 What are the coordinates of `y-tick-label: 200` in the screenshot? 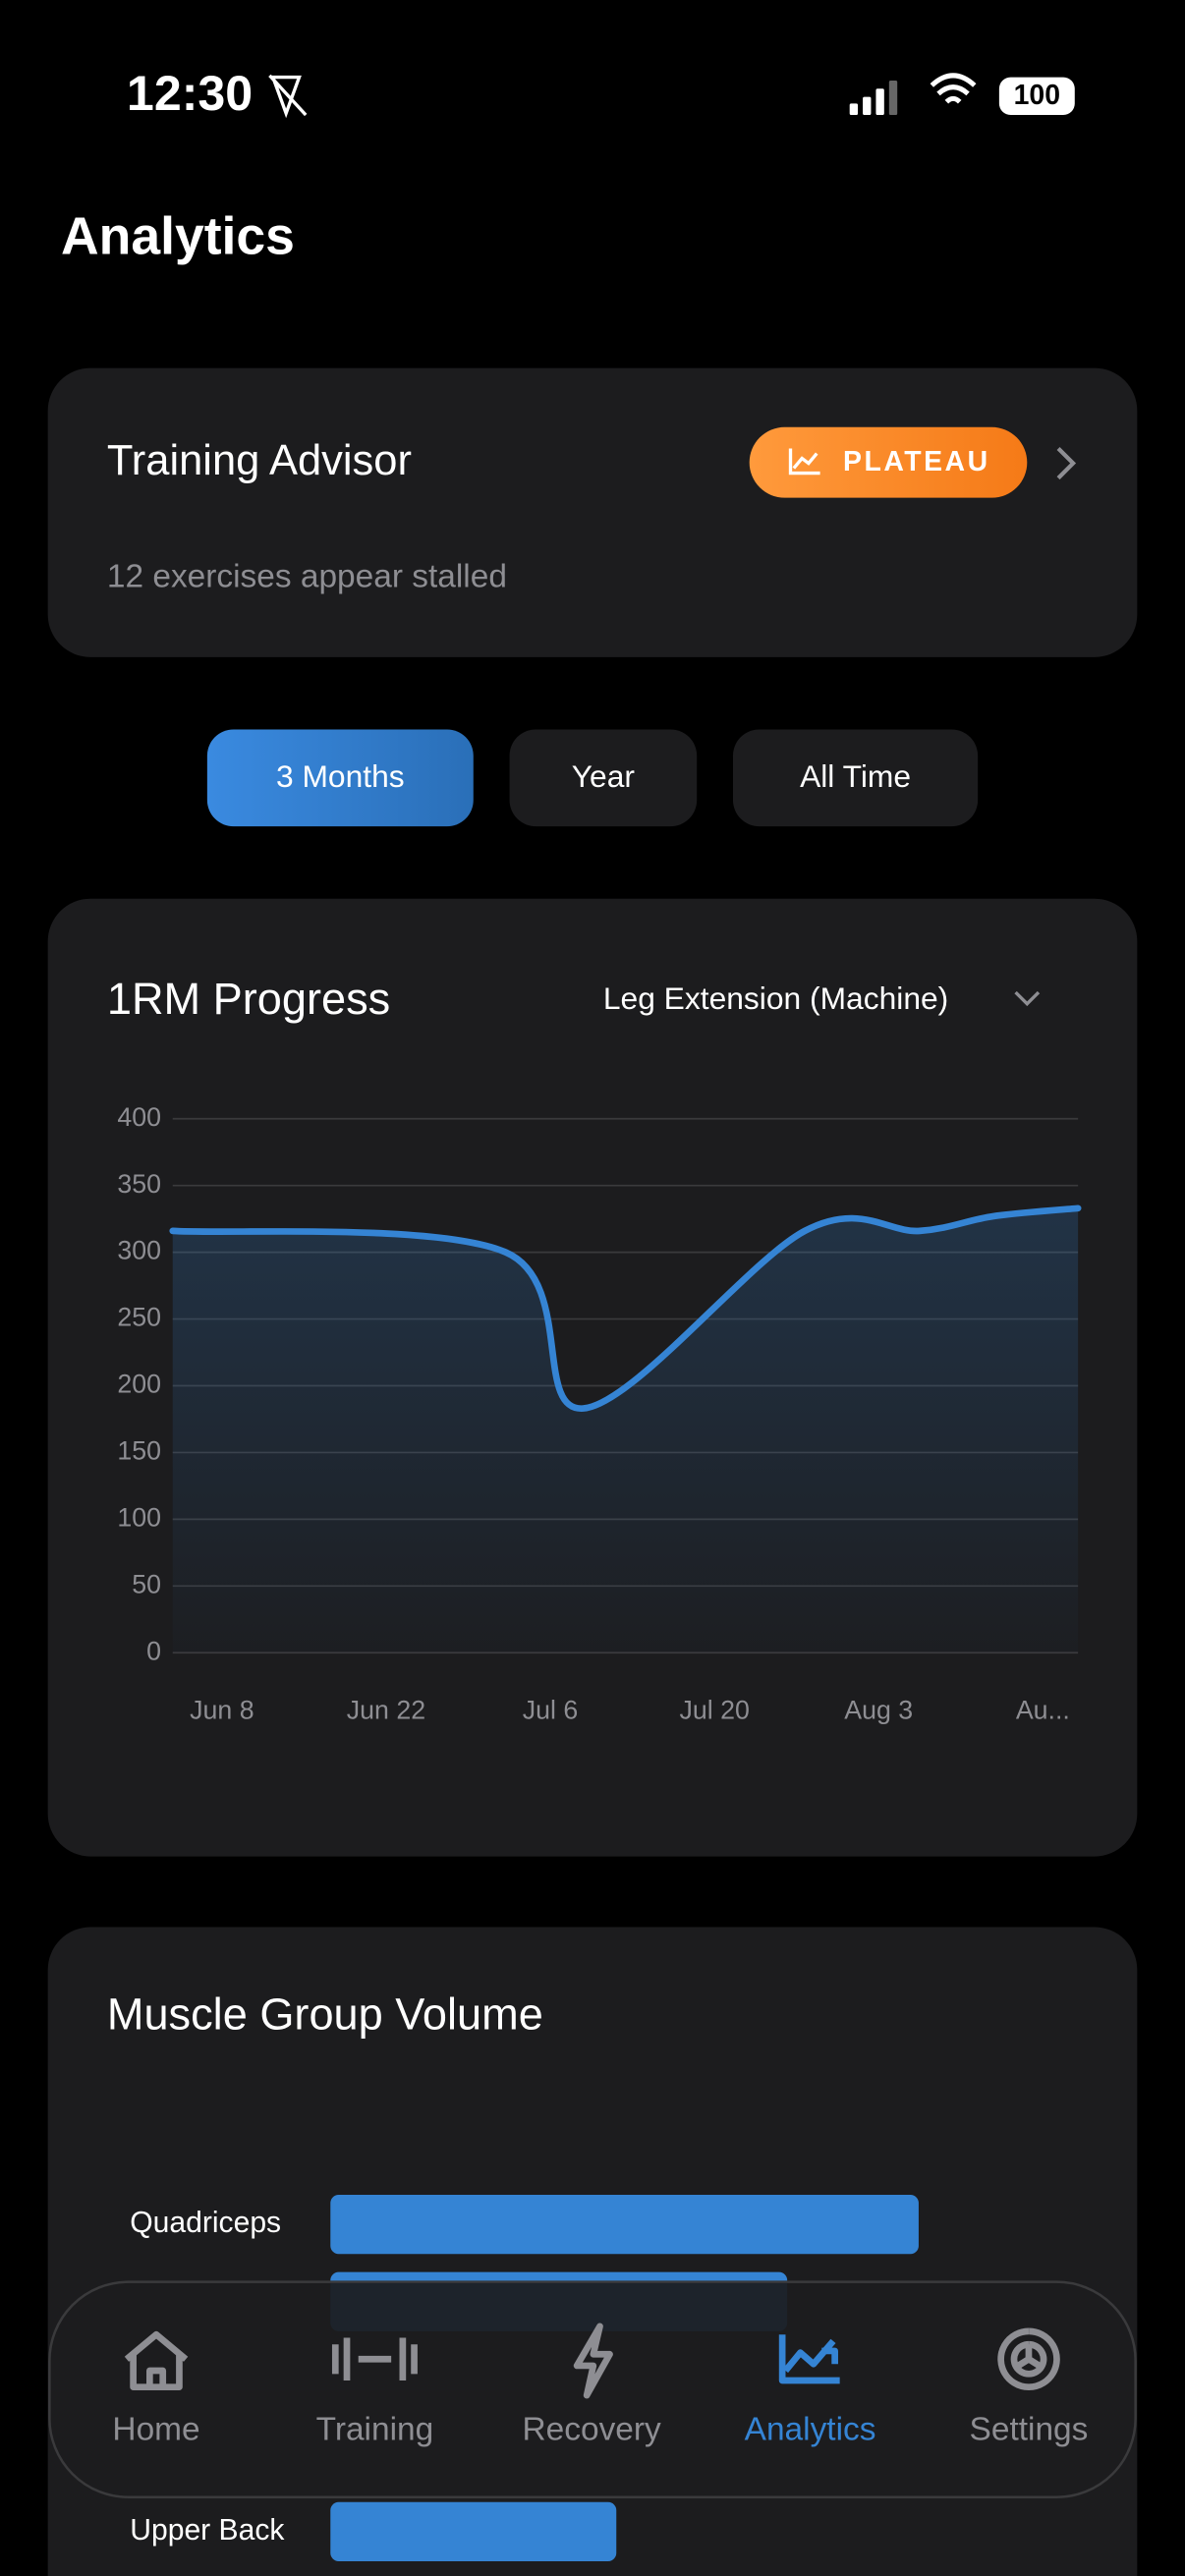 It's located at (139, 1384).